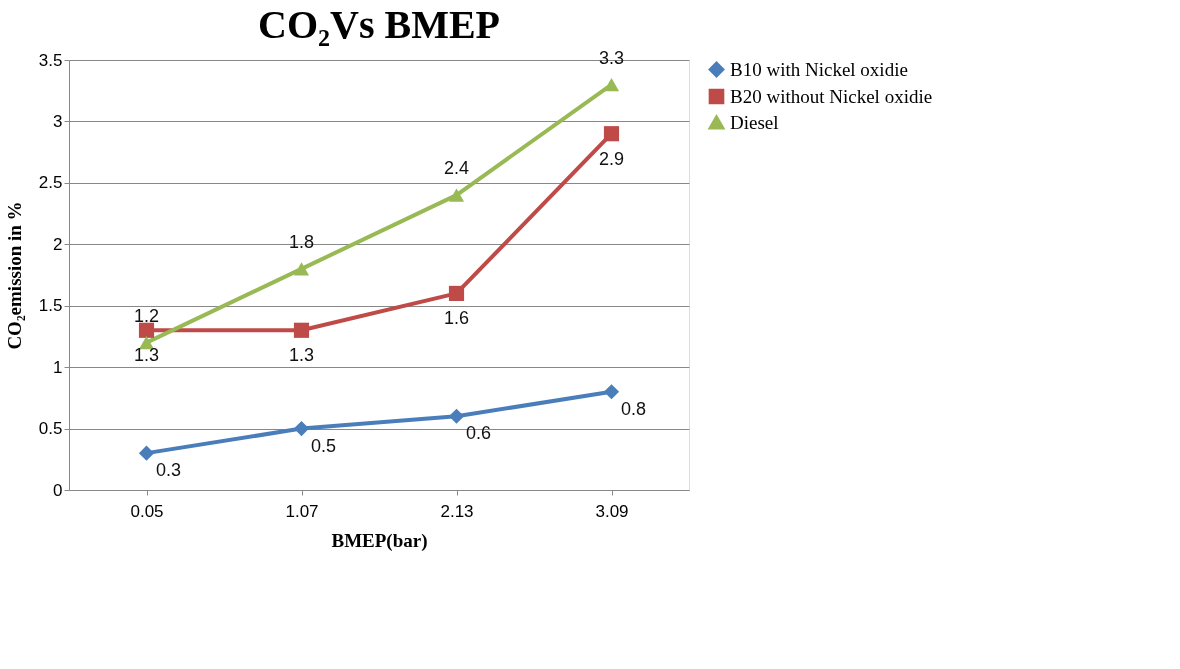  Describe the element at coordinates (456, 318) in the screenshot. I see `data-label: 1.6` at that location.